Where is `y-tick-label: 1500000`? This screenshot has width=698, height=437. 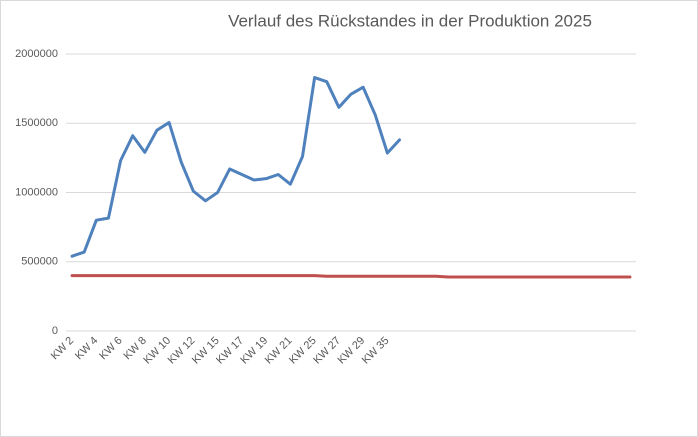 y-tick-label: 1500000 is located at coordinates (36, 123).